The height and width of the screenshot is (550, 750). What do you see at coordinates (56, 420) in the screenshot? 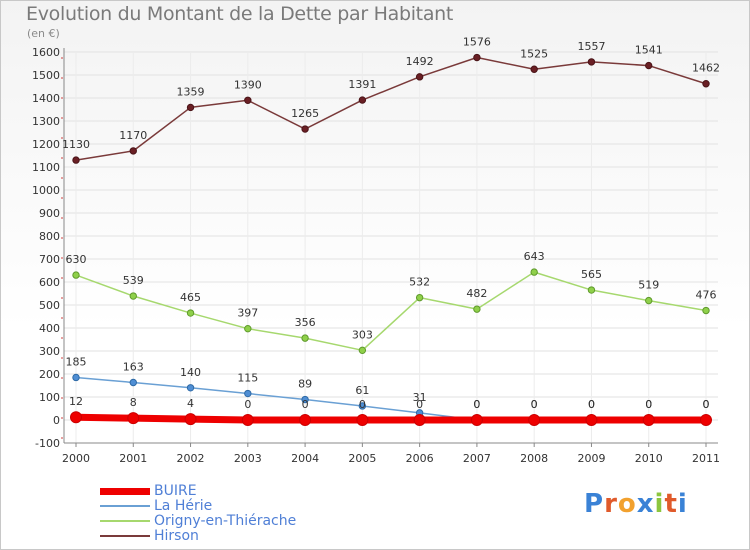
I see `y-tick-label: 0` at bounding box center [56, 420].